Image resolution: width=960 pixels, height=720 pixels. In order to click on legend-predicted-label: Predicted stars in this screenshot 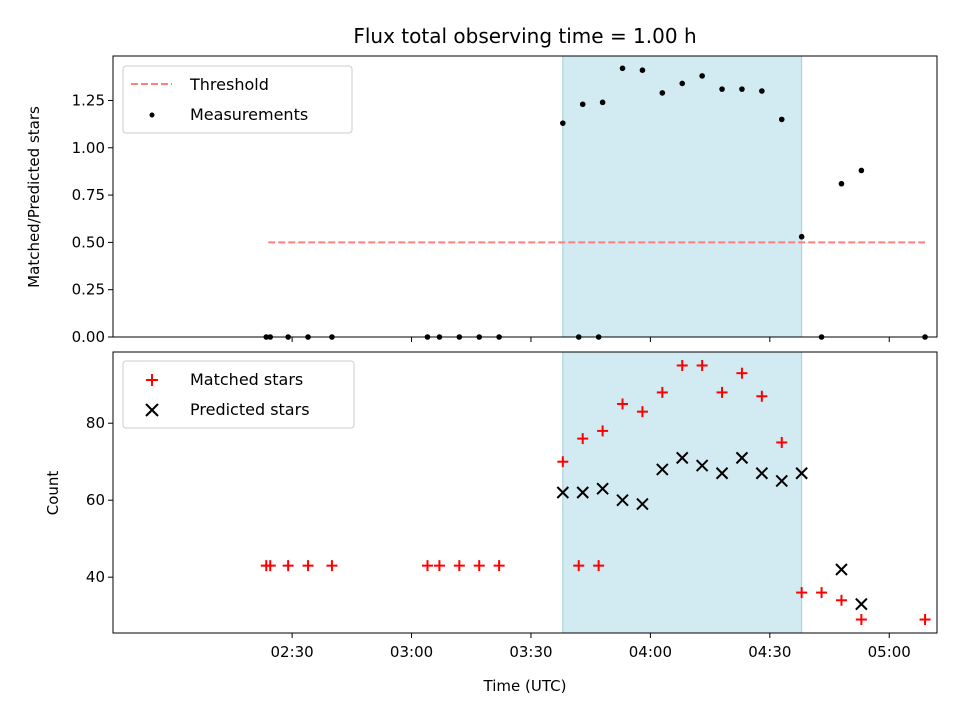, I will do `click(250, 409)`.